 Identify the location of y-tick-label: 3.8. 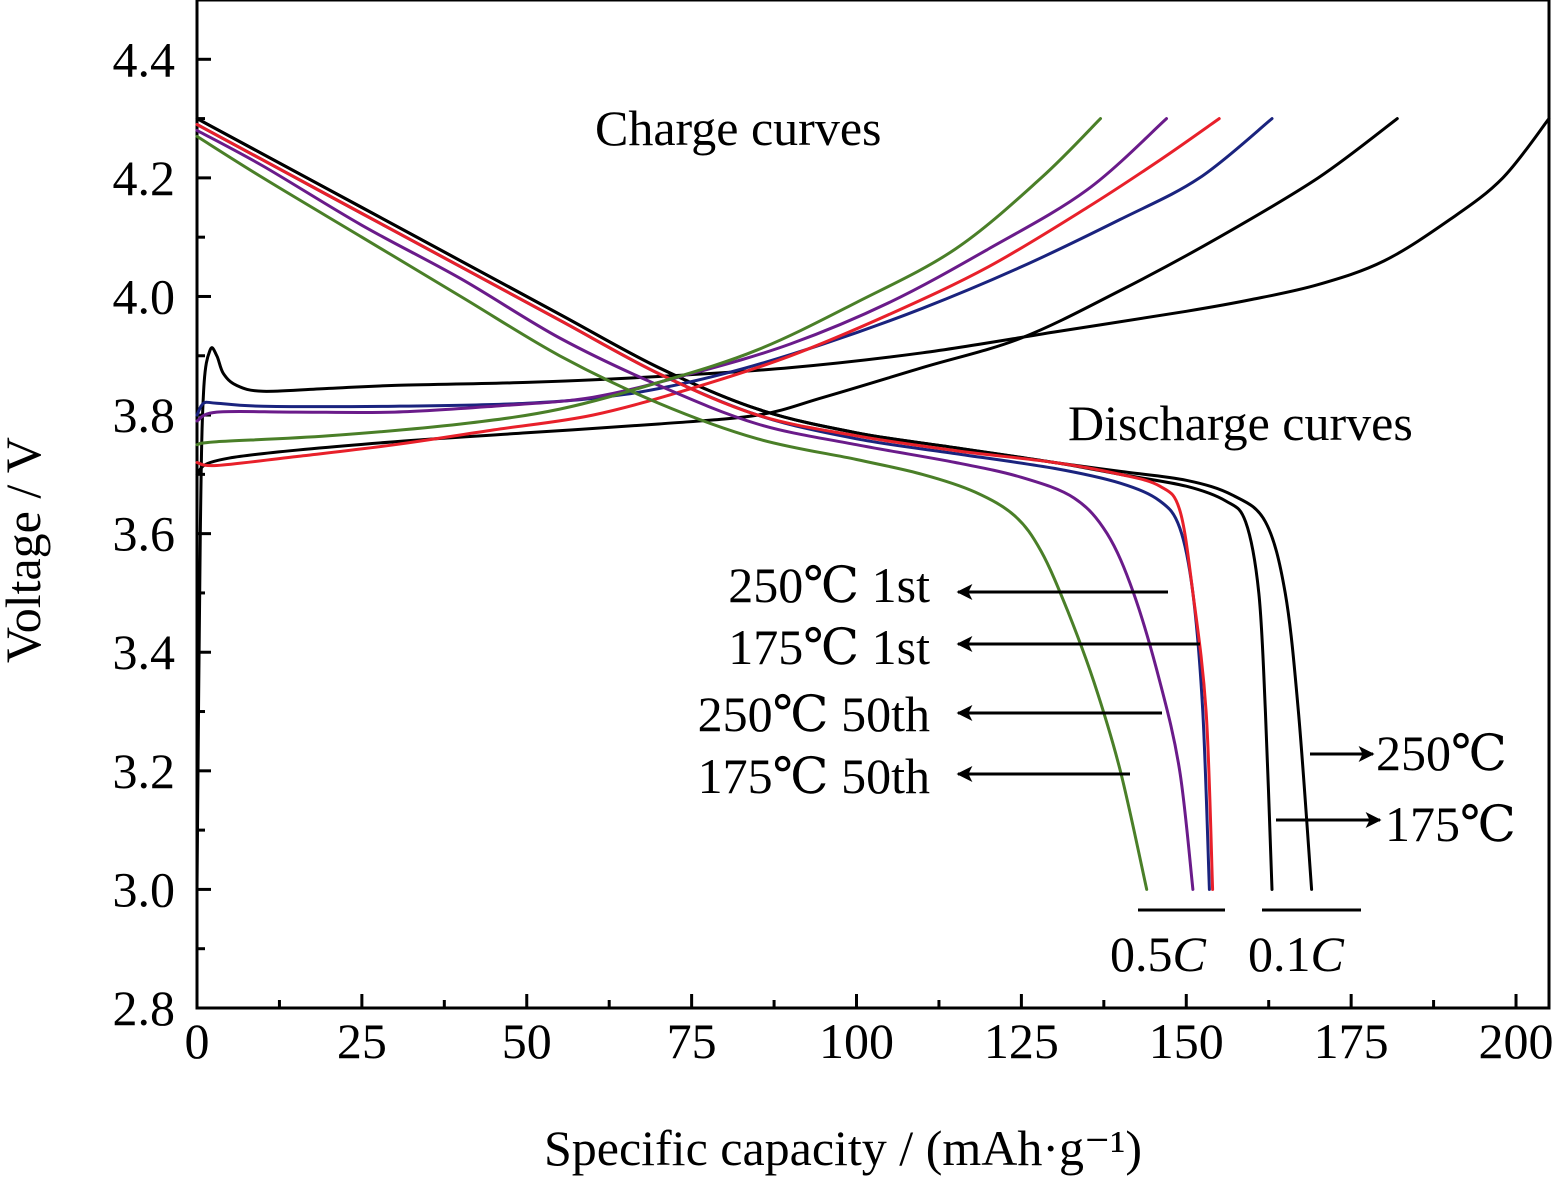
(144, 415).